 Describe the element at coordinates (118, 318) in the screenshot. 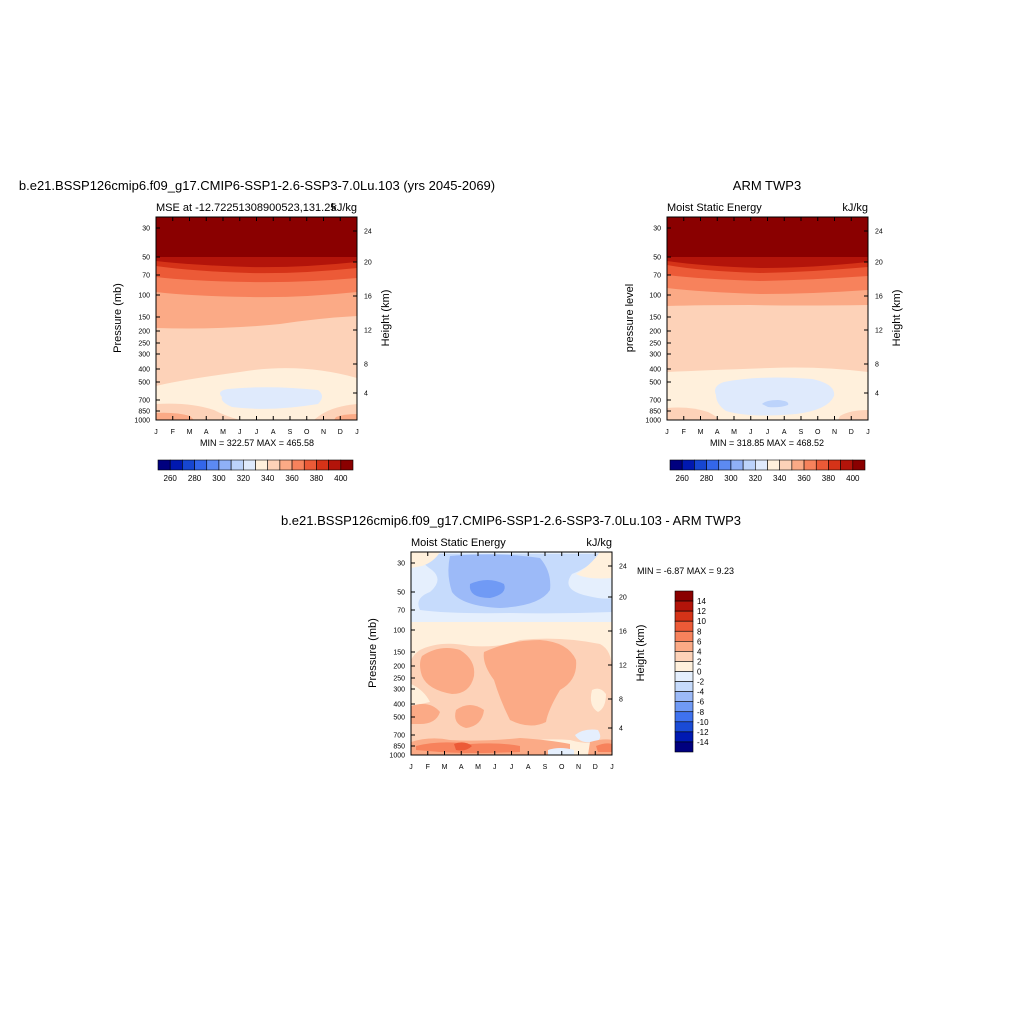

I see `panel-model-ylabel: Pressure (mb)` at that location.